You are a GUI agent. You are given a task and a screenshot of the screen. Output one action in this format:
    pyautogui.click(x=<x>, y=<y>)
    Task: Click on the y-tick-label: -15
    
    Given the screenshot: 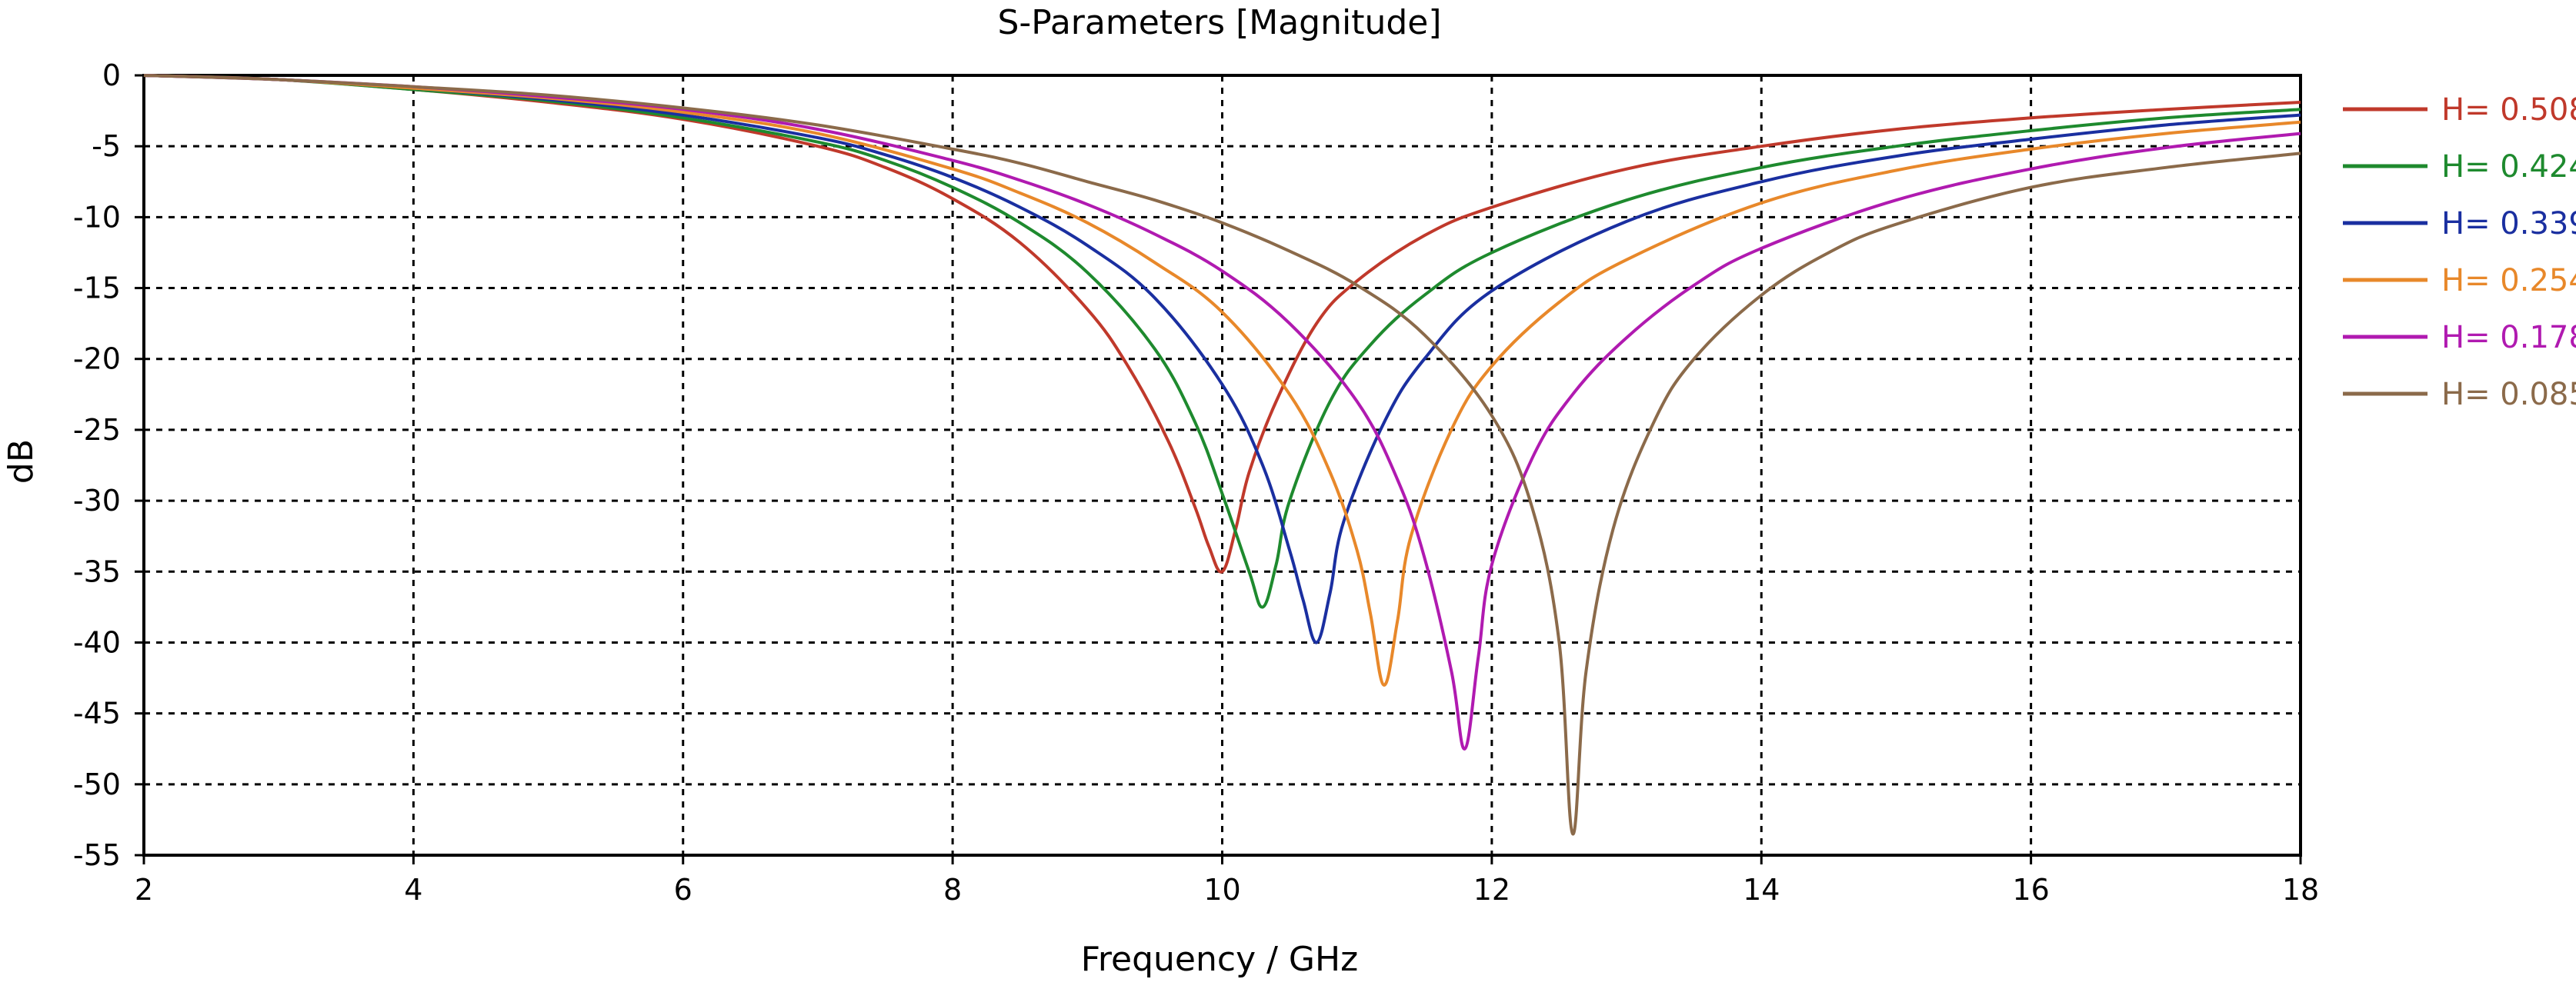 What is the action you would take?
    pyautogui.click(x=97, y=288)
    